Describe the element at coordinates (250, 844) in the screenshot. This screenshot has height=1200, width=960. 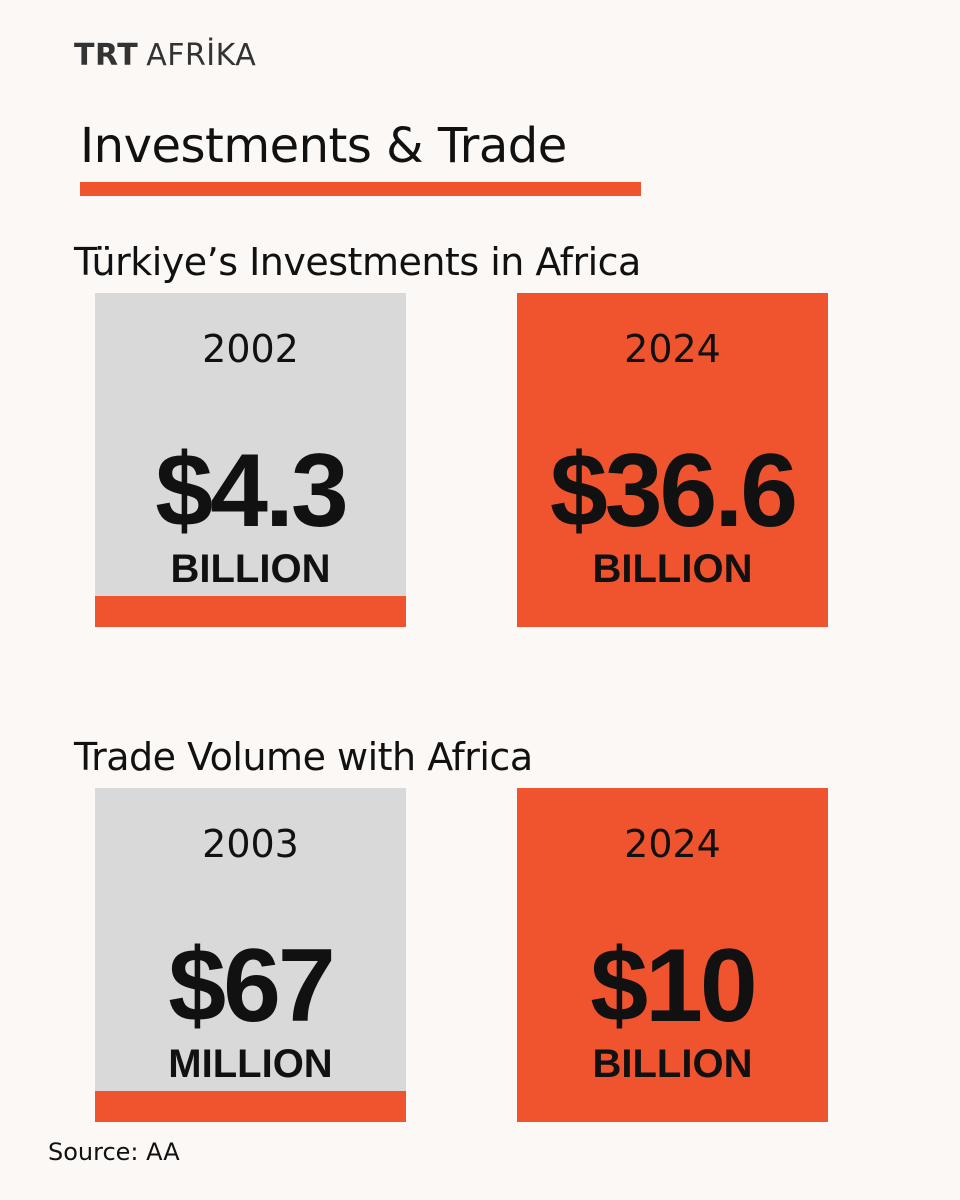
I see `card-year: 2003` at that location.